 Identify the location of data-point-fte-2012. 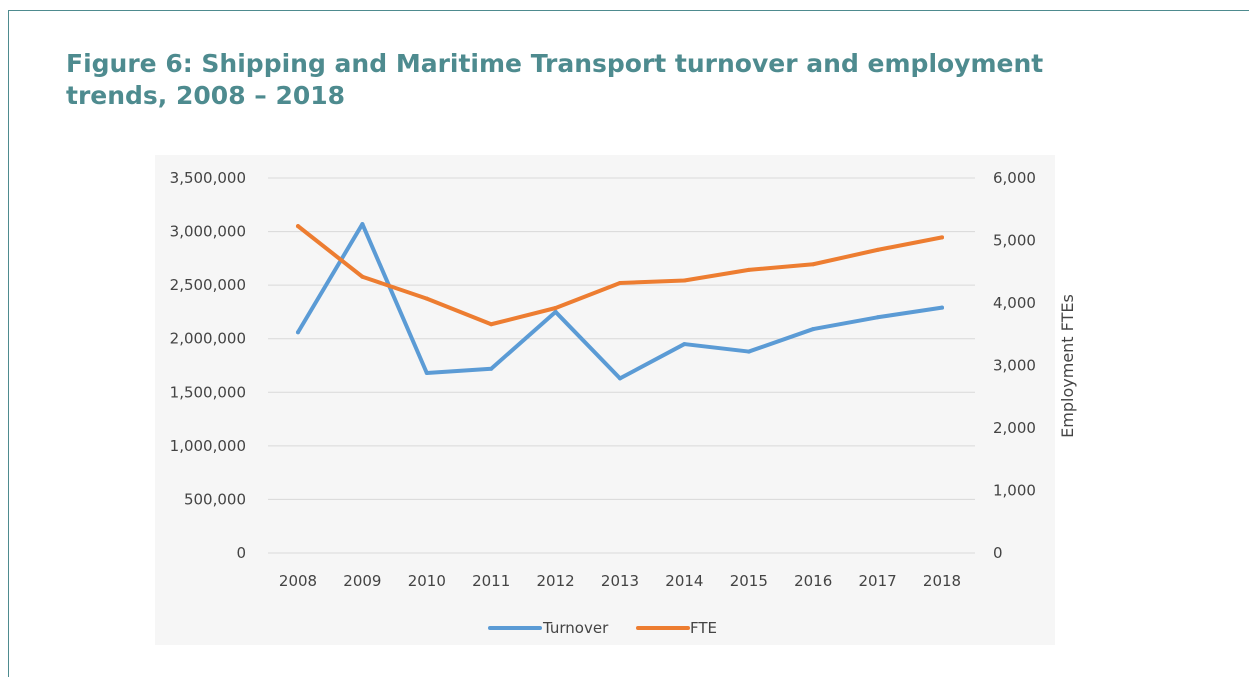
(555, 308).